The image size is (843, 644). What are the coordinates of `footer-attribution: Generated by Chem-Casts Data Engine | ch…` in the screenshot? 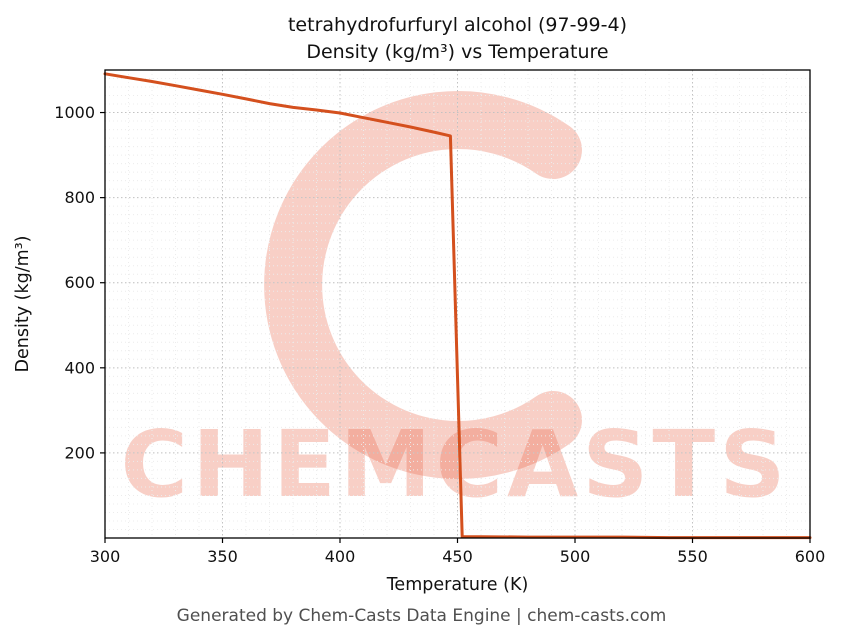 It's located at (421, 616).